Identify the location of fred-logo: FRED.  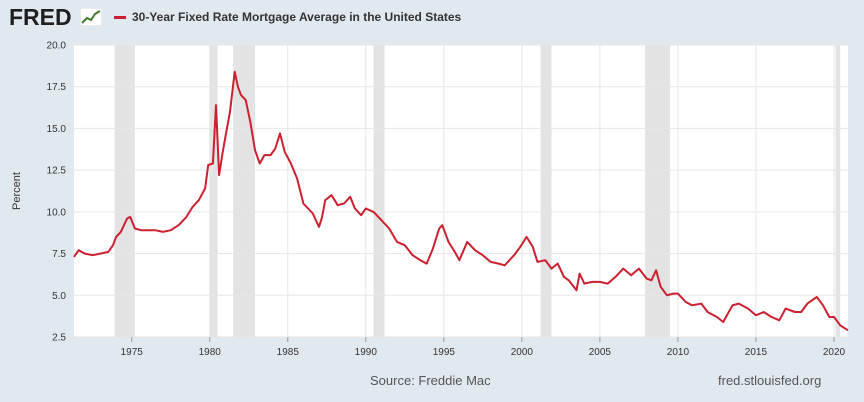
(40, 17).